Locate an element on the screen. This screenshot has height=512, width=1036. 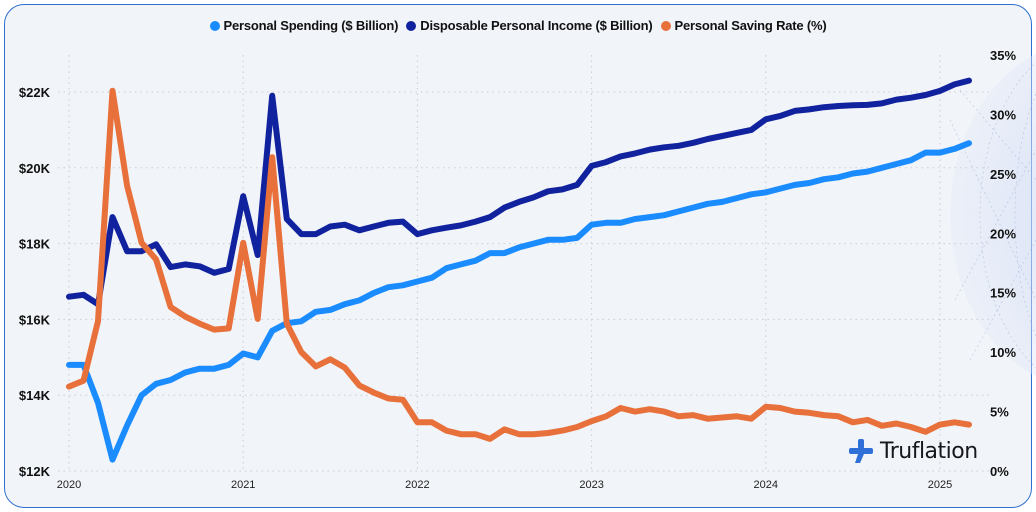
right-y-tick-label: 20% is located at coordinates (1003, 233).